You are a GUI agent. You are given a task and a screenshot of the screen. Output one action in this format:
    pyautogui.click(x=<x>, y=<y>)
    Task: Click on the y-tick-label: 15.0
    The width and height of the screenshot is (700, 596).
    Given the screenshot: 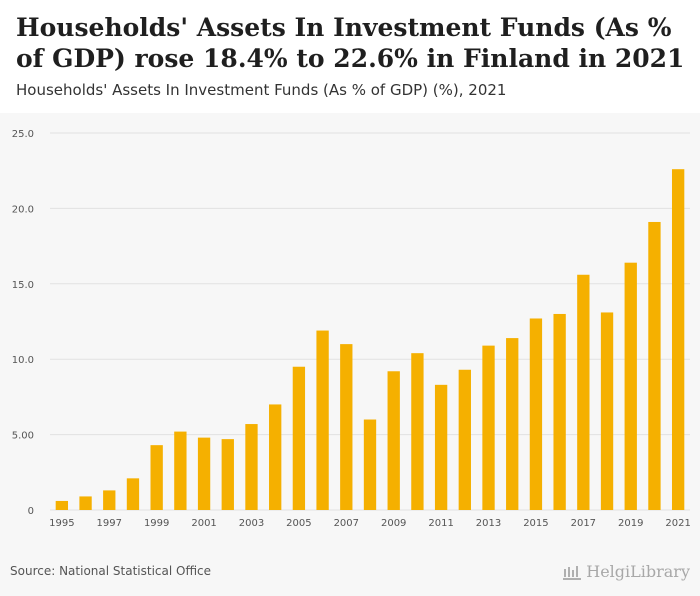 What is the action you would take?
    pyautogui.click(x=23, y=285)
    